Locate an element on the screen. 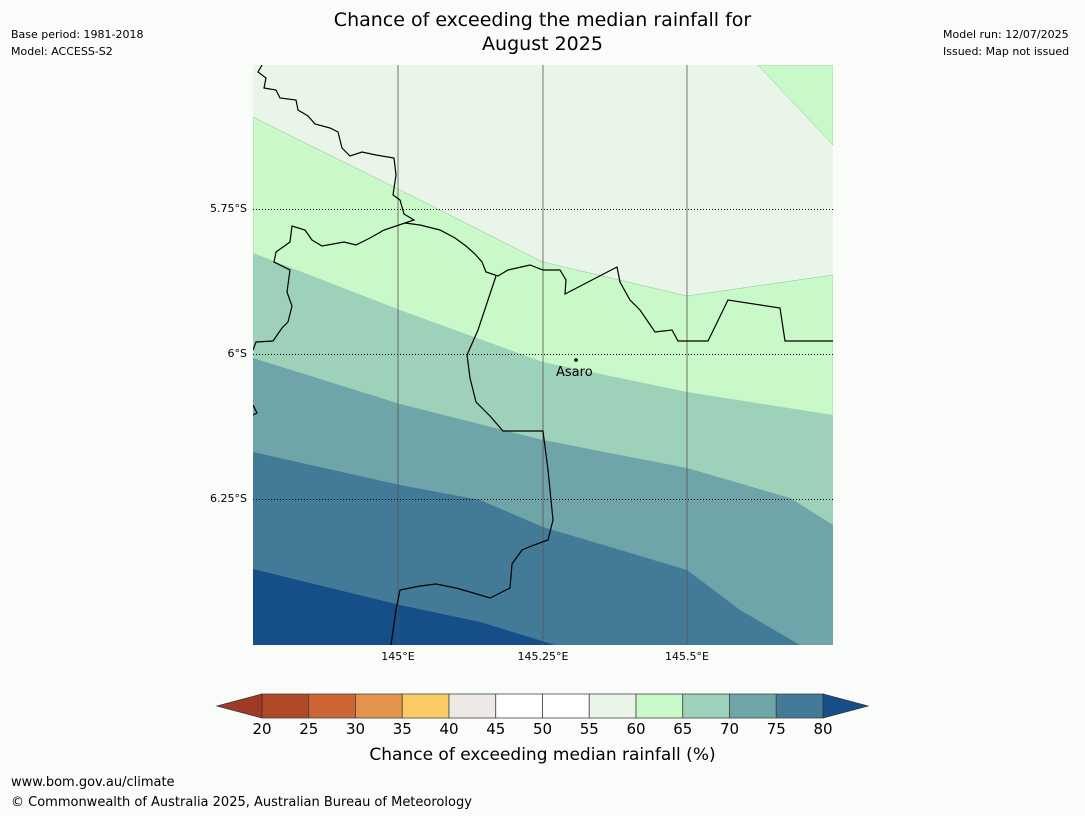 This screenshot has width=1085, height=816. title-line-2: August 2025 is located at coordinates (542, 44).